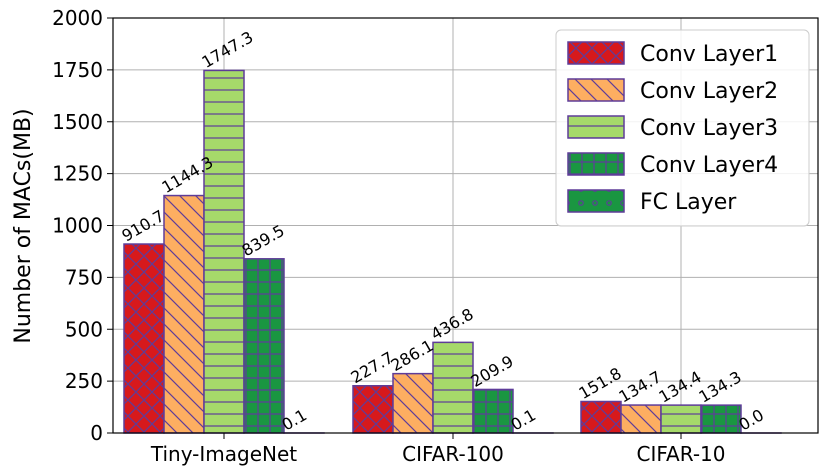 This screenshot has width=830, height=476. What do you see at coordinates (720, 386) in the screenshot?
I see `data-label: 134.3` at bounding box center [720, 386].